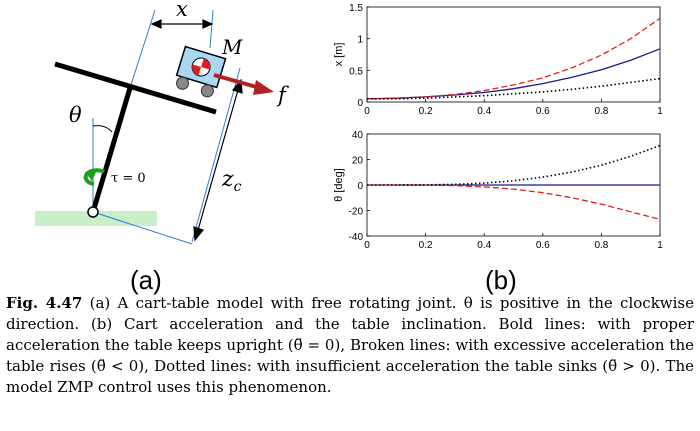 This screenshot has width=700, height=431. What do you see at coordinates (282, 95) in the screenshot?
I see `force-label: f` at bounding box center [282, 95].